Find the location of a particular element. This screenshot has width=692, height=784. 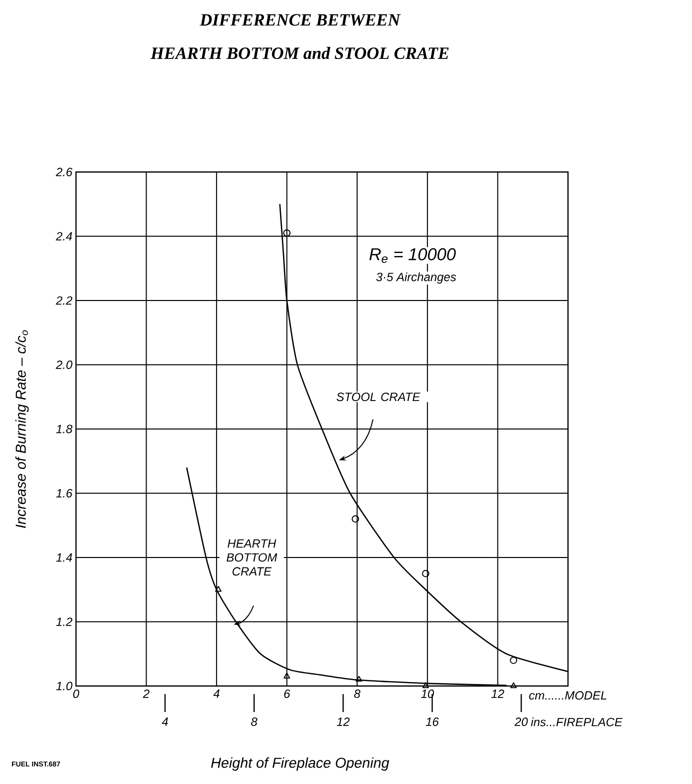

annotation: 3·5 Airchanges is located at coordinates (416, 278).